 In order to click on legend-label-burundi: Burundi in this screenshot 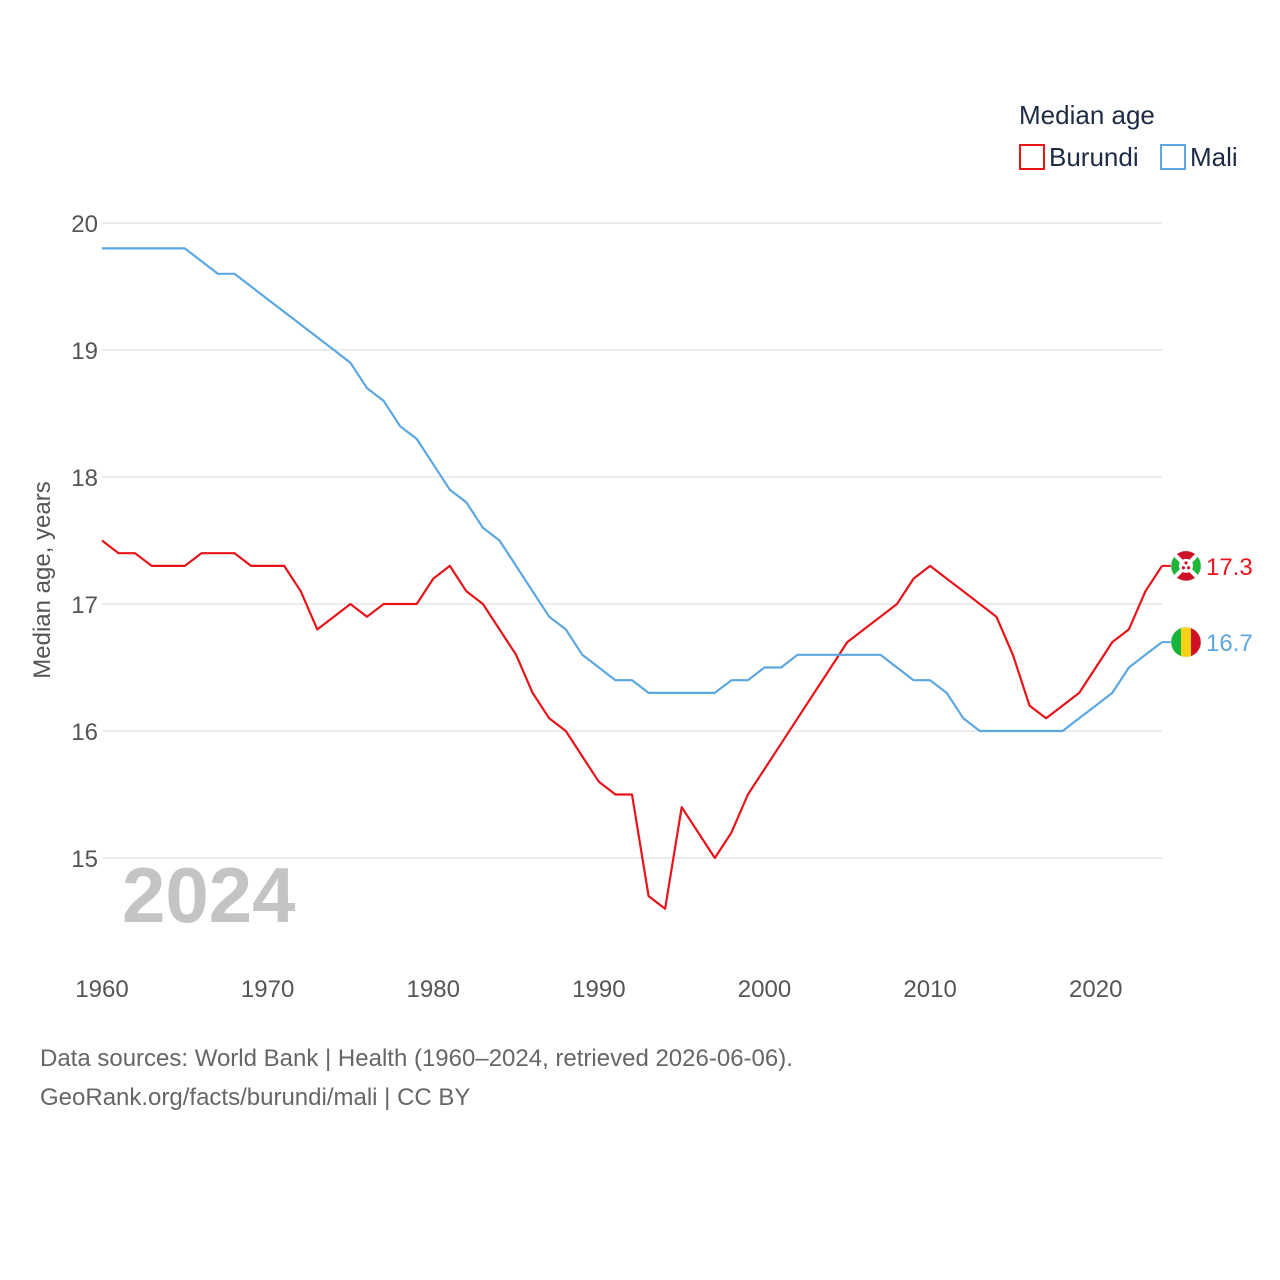, I will do `click(1094, 157)`.